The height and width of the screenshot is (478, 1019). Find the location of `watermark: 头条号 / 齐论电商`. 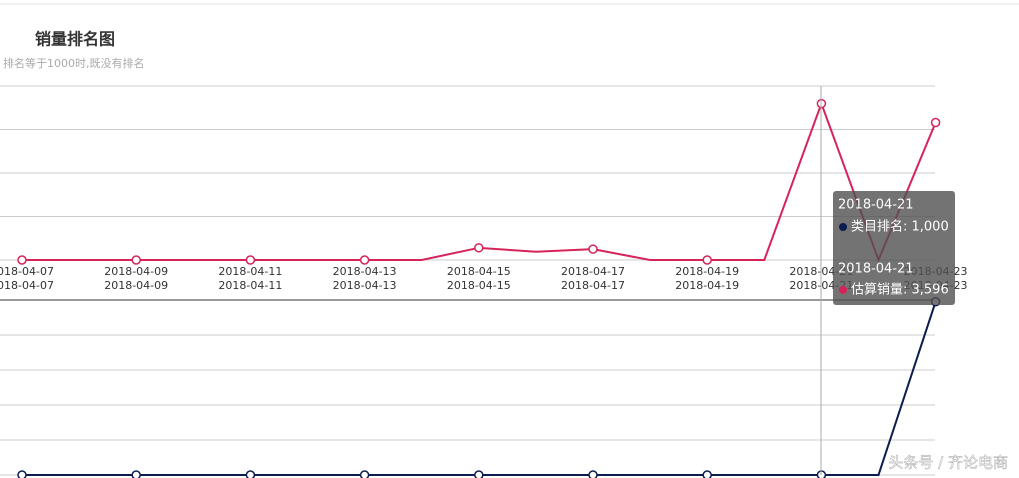

watermark: 头条号 / 齐论电商 is located at coordinates (948, 463).